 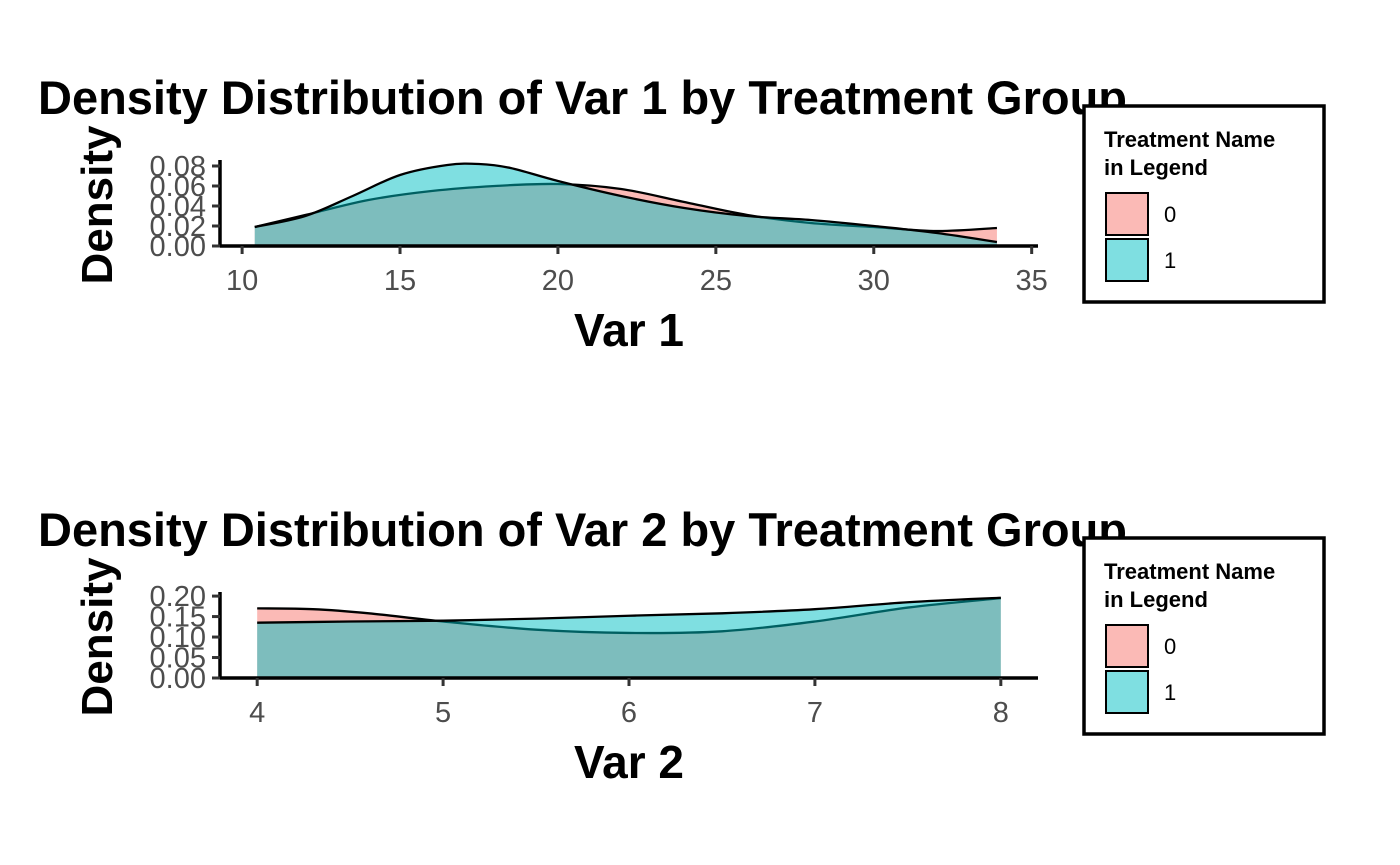 What do you see at coordinates (1032, 281) in the screenshot?
I see `x-tick-label: 35` at bounding box center [1032, 281].